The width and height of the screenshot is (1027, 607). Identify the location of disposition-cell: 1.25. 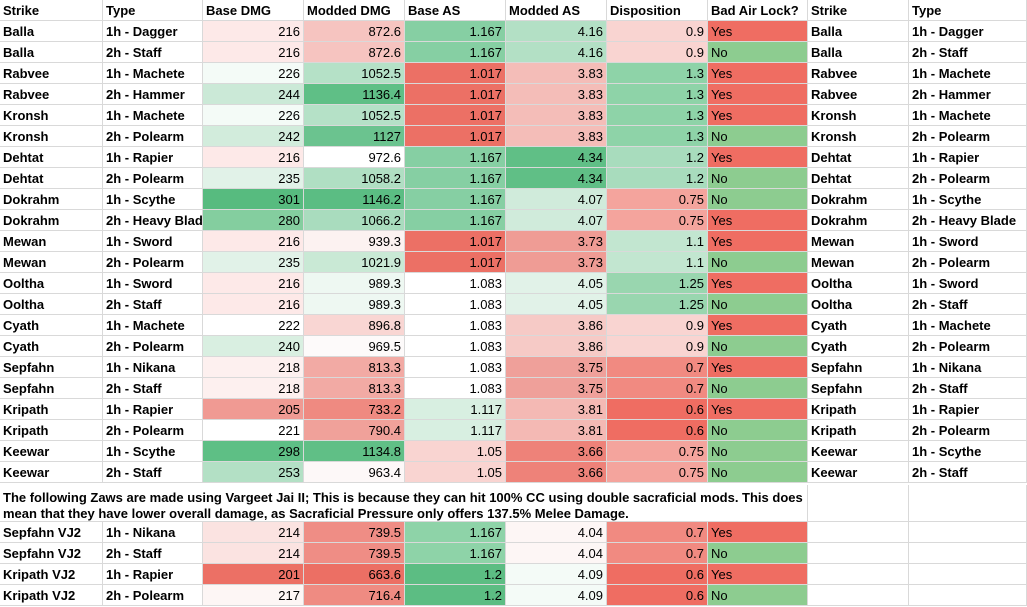
(657, 304).